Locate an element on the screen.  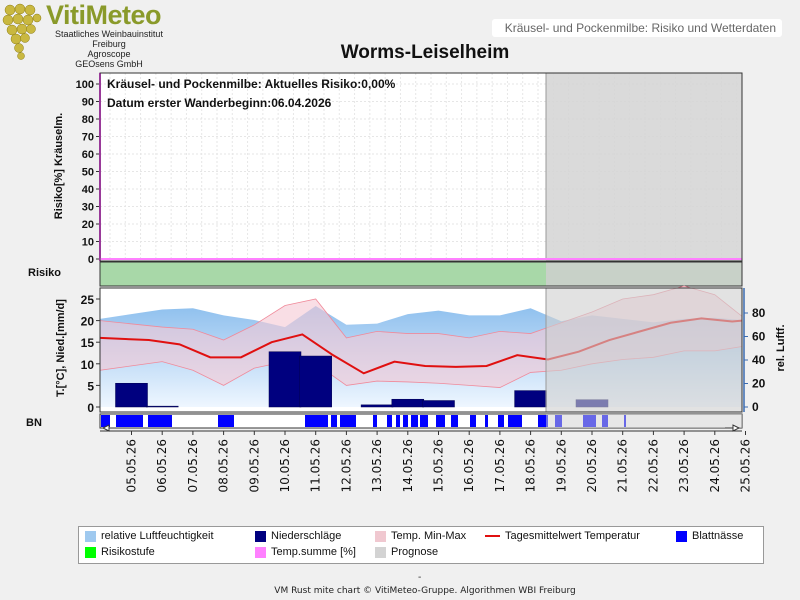
x-tick-label: 20.05.26 is located at coordinates (592, 465).